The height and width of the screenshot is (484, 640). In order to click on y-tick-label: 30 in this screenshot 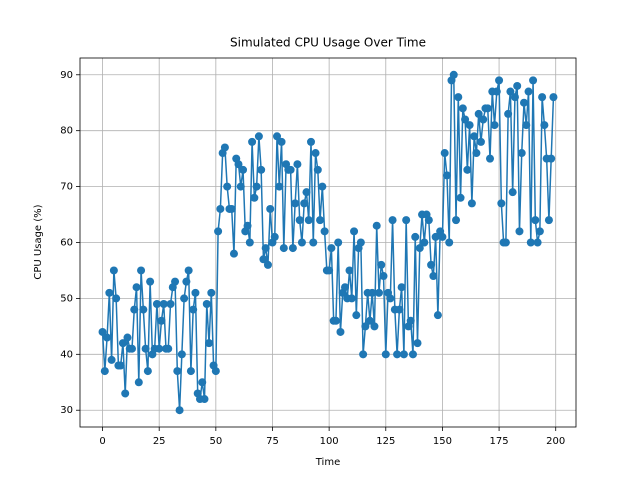, I will do `click(66, 410)`.